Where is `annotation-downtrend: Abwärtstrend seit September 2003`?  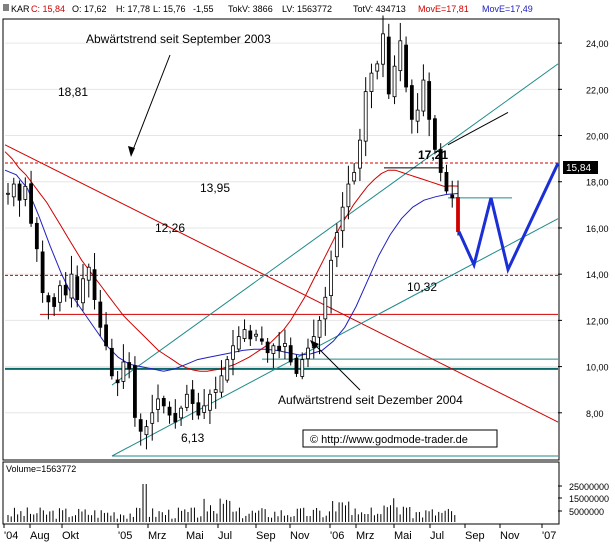 annotation-downtrend: Abwärtstrend seit September 2003 is located at coordinates (178, 39).